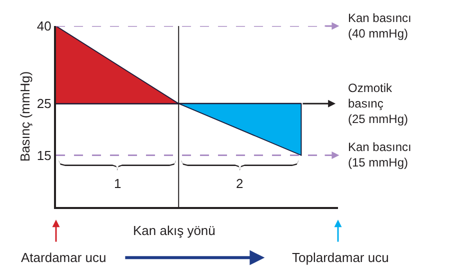  I want to click on text: Kan akış yönü, so click(174, 230).